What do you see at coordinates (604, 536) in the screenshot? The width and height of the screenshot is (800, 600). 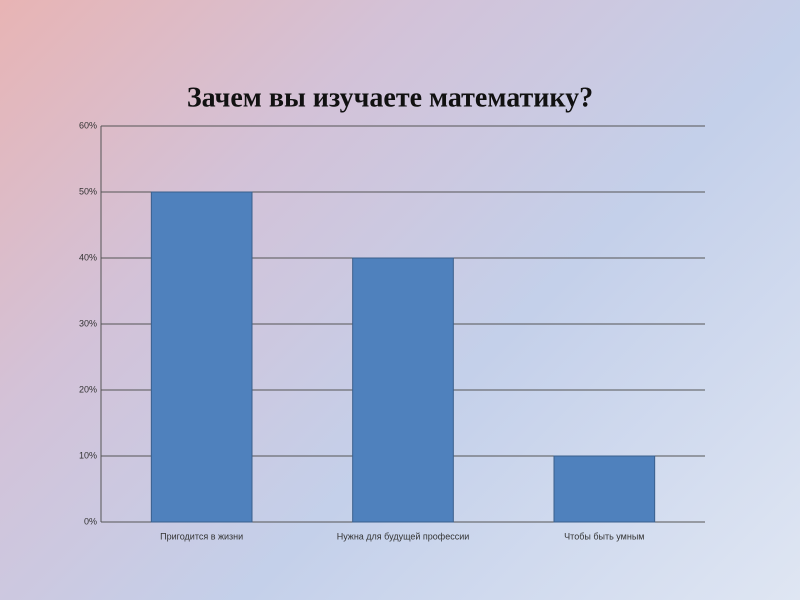 I see `x-tick-label: Чтобы быть умным` at bounding box center [604, 536].